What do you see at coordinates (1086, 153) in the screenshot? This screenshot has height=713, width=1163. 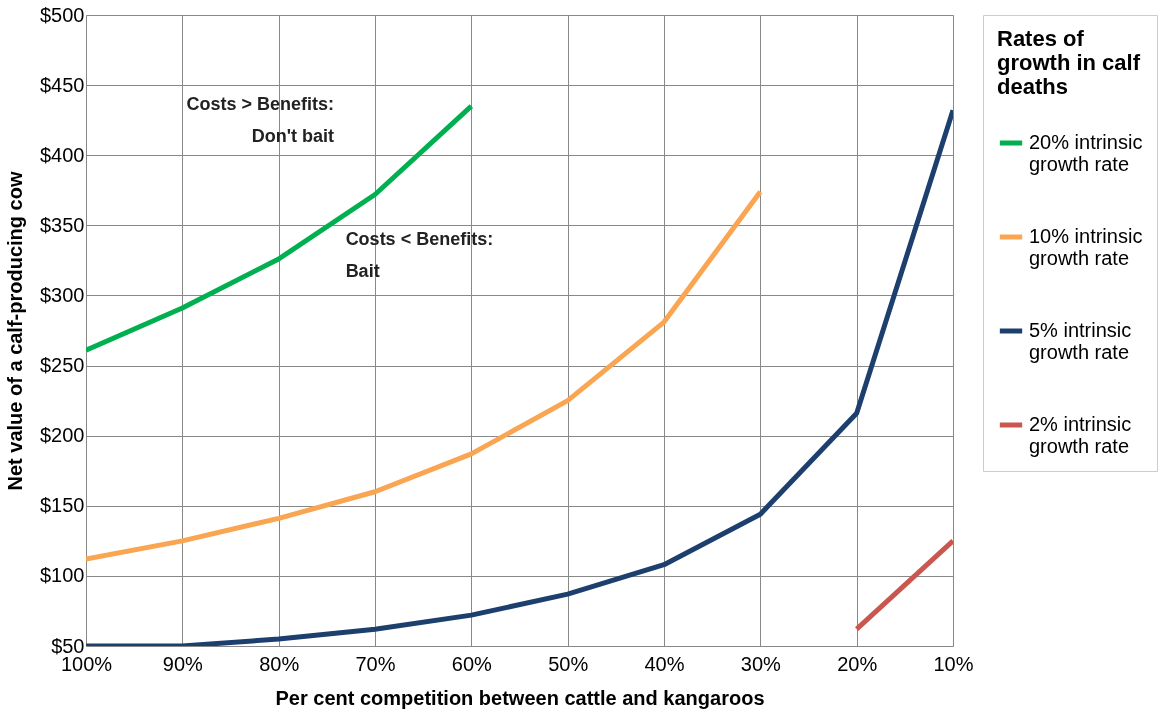 I see `legend-label: 20% intrinsic growth rate` at bounding box center [1086, 153].